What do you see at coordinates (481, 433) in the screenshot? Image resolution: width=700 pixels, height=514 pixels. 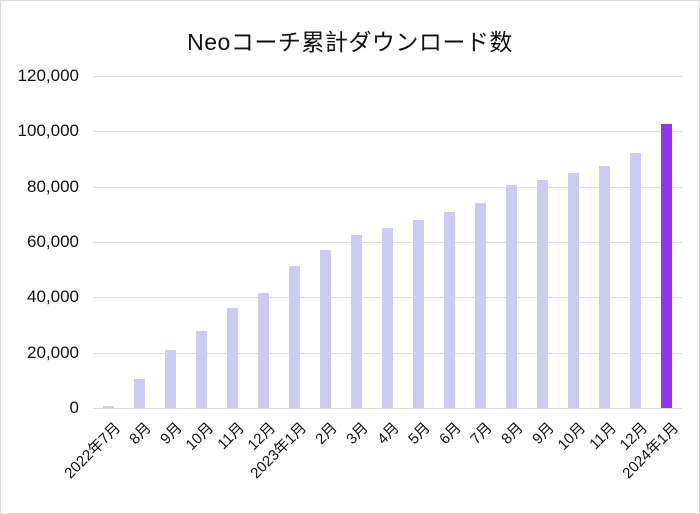 I see `x-axis-tick-label-text: 7月` at bounding box center [481, 433].